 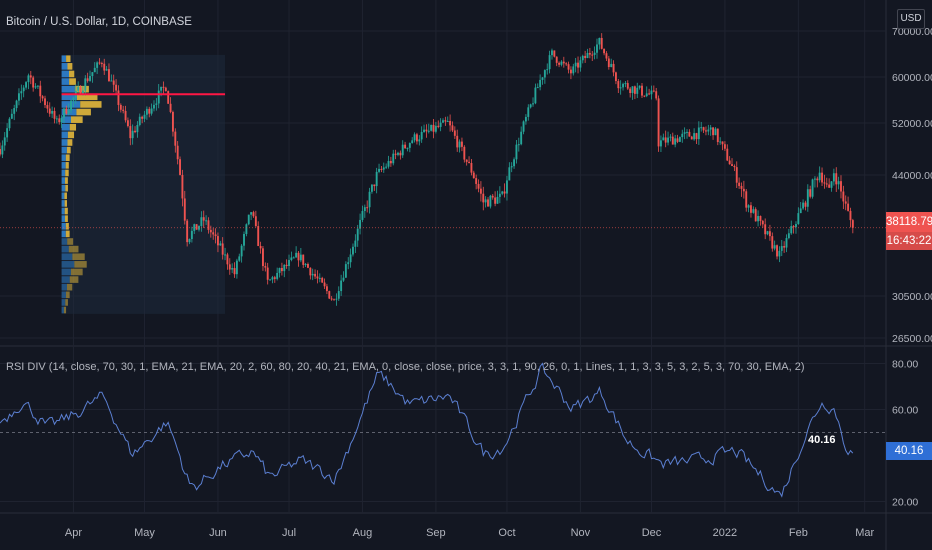 I want to click on time-tick-label: Sep, so click(x=436, y=533).